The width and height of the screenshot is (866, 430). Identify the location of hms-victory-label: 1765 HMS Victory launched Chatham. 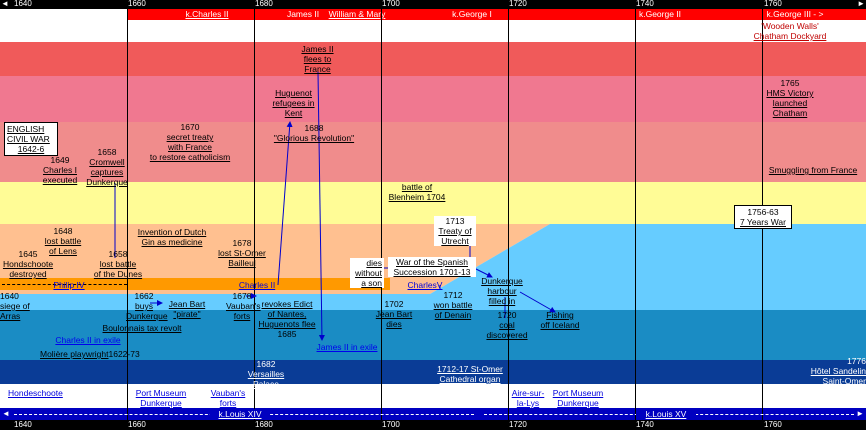
(790, 98).